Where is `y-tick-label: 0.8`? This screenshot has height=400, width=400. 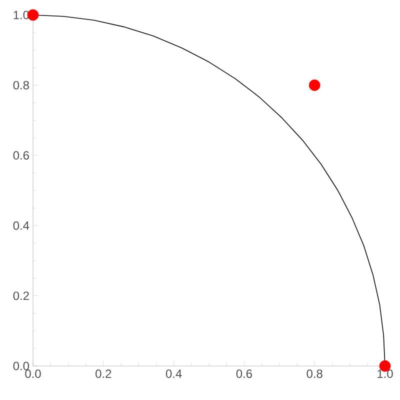 y-tick-label: 0.8 is located at coordinates (21, 85).